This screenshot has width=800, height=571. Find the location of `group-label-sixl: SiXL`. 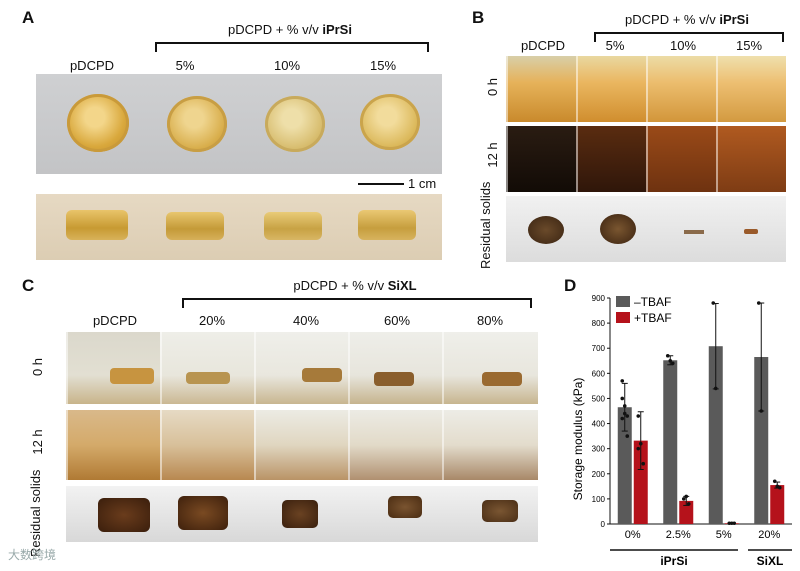

group-label-sixl: SiXL is located at coordinates (770, 561).